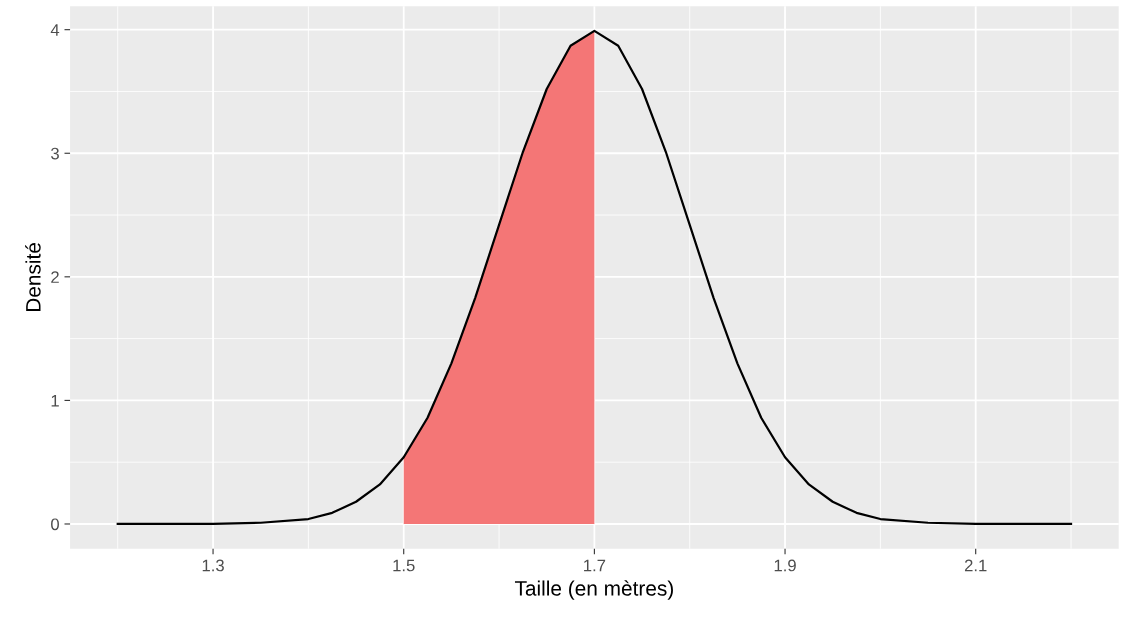 The height and width of the screenshot is (620, 1130). What do you see at coordinates (404, 565) in the screenshot?
I see `x-tick-label: 1.5` at bounding box center [404, 565].